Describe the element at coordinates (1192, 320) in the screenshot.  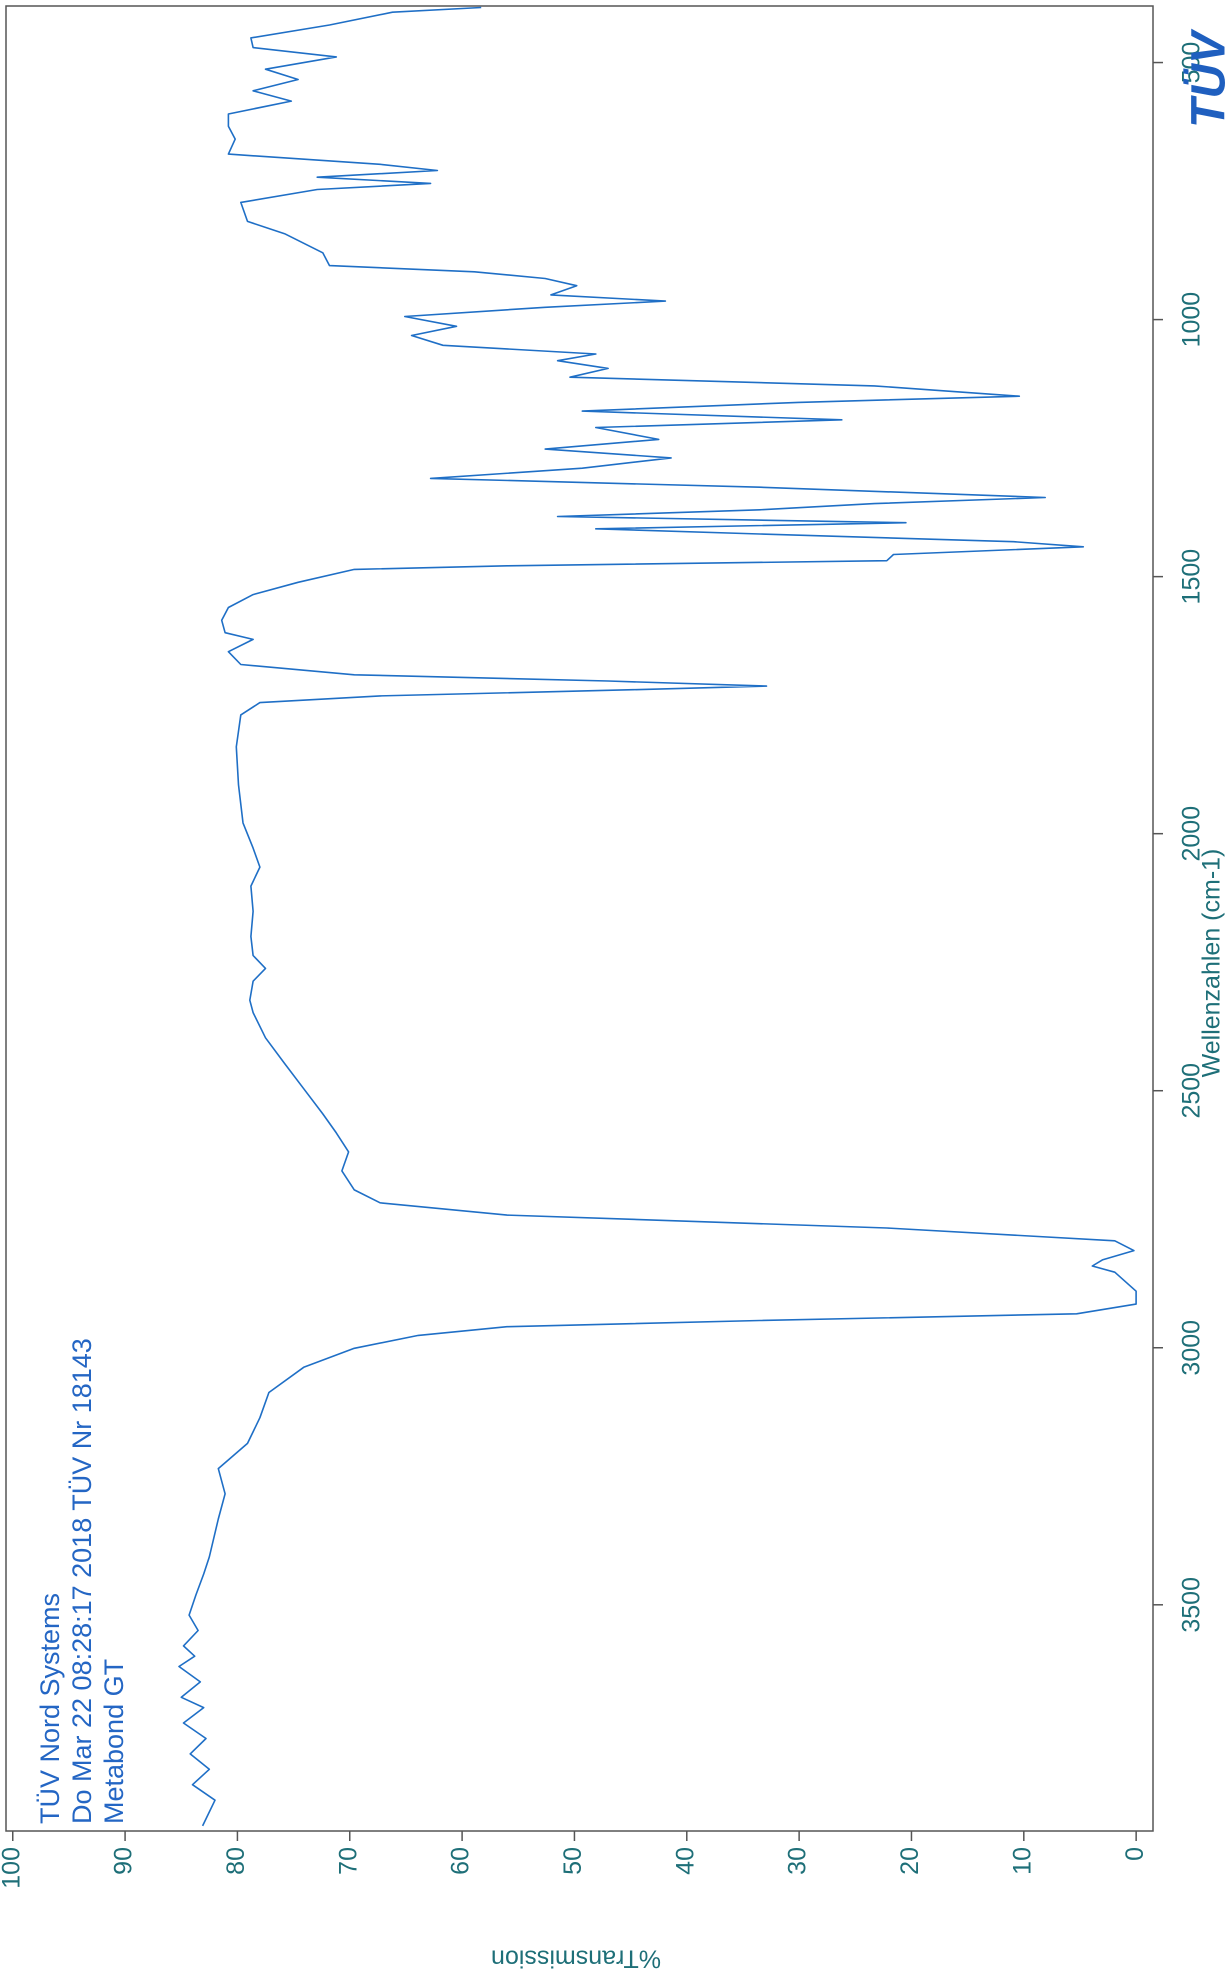
I see `x-tick-label: 1000` at that location.